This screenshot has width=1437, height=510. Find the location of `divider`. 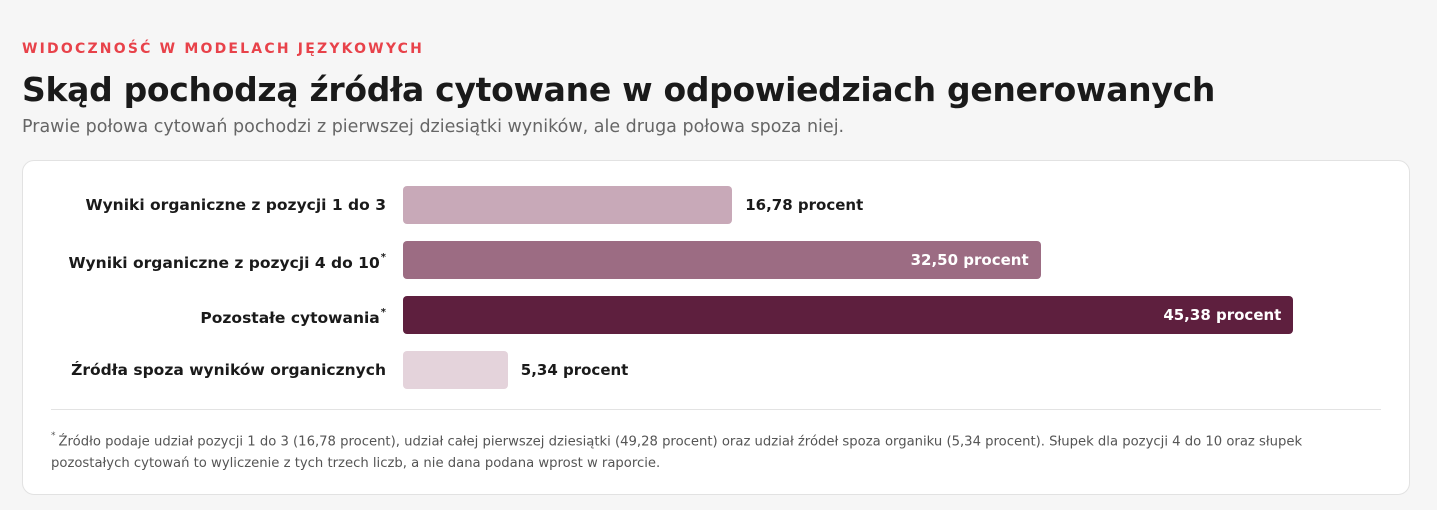

divider is located at coordinates (716, 409).